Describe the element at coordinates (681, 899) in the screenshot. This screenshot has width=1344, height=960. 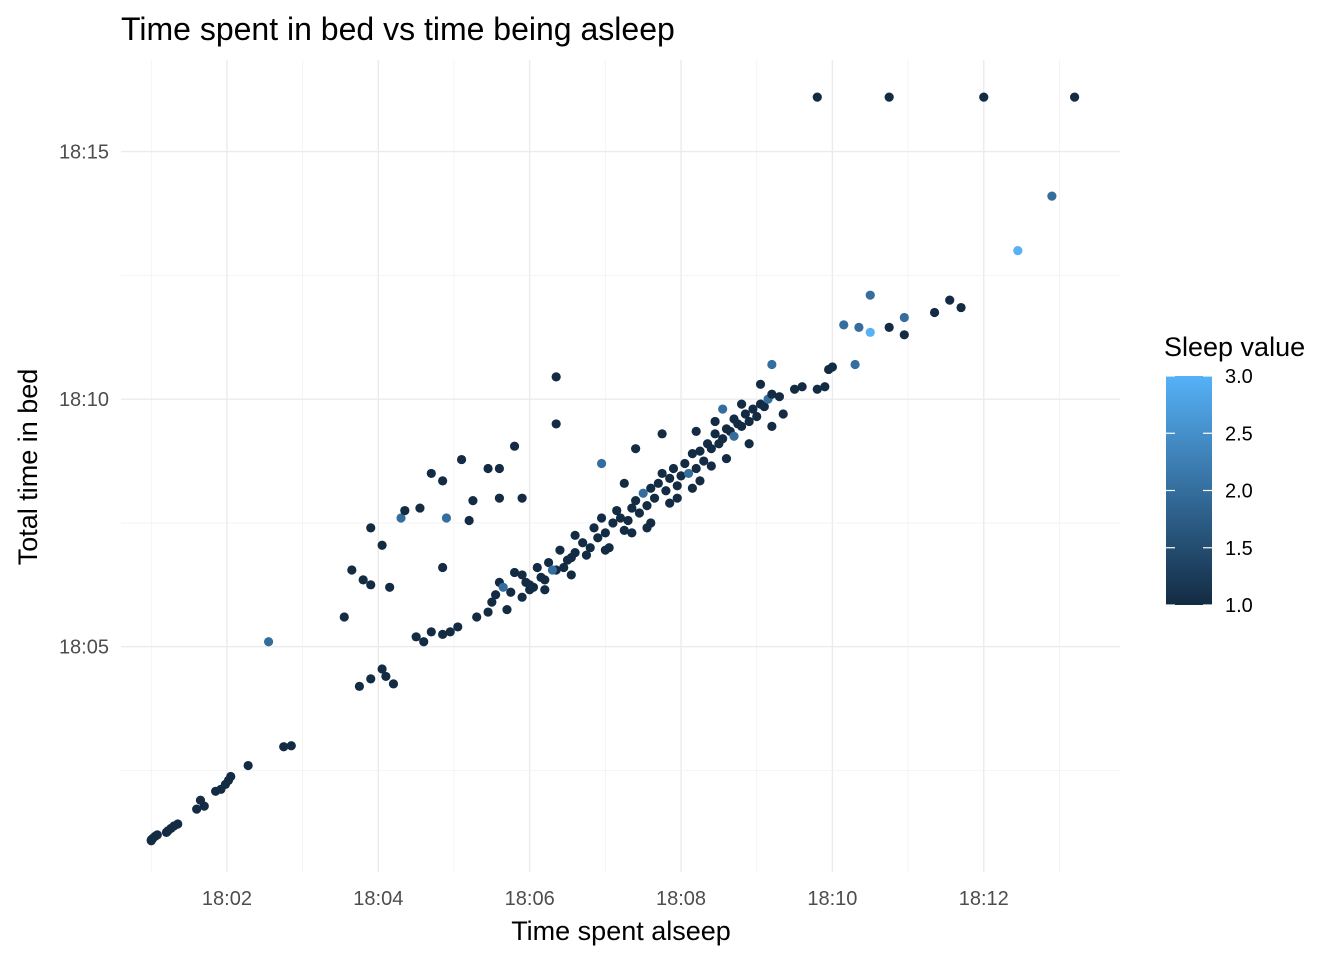
I see `x-tick-label: 18:08` at that location.